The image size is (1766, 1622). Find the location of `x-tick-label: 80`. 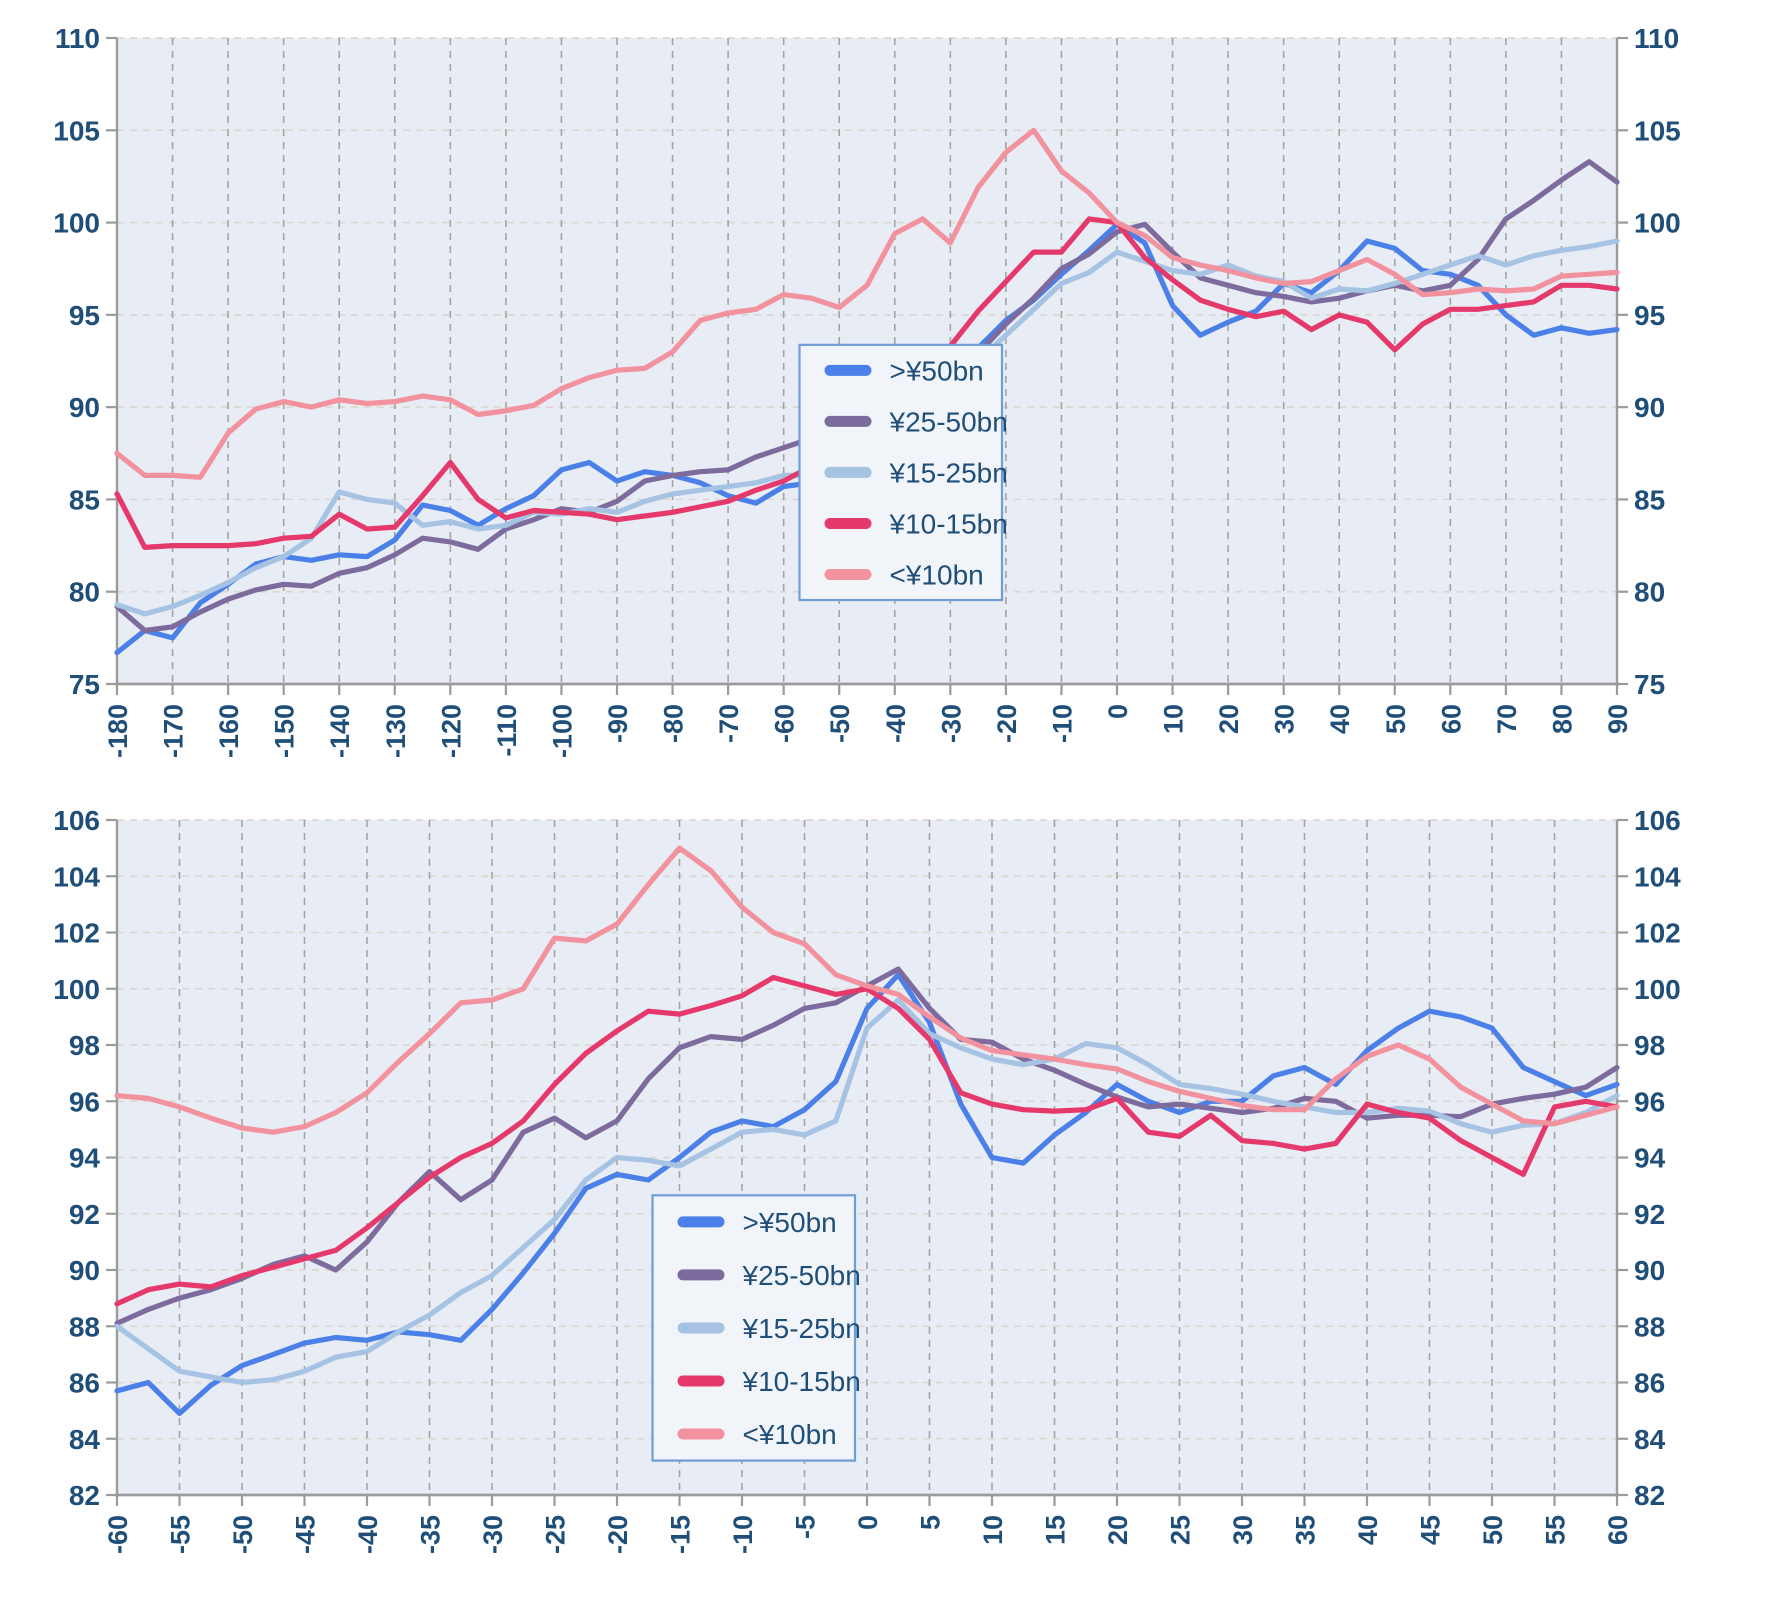

x-tick-label: 80 is located at coordinates (1562, 719).